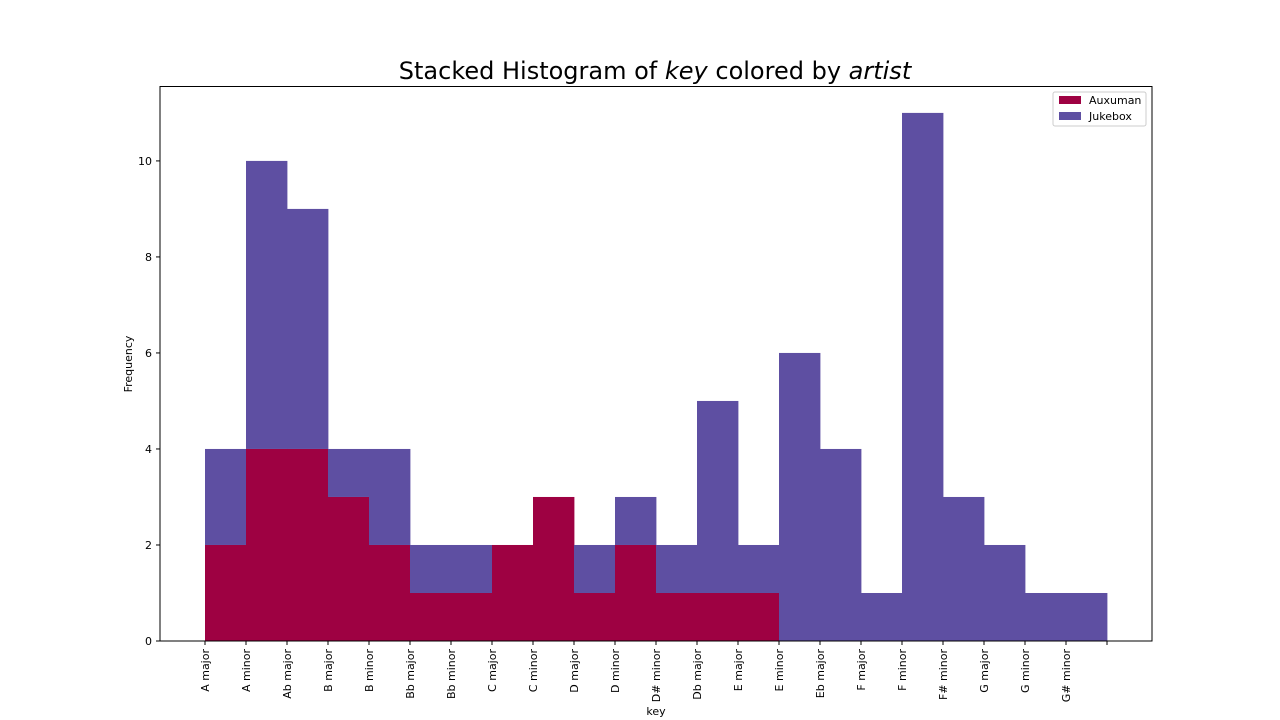  I want to click on x-tick-label: Db major, so click(697, 674).